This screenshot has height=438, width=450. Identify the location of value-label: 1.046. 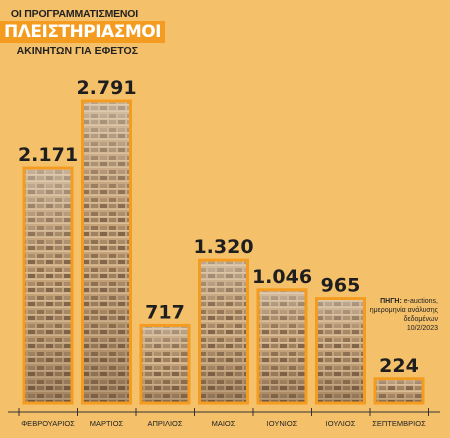
(282, 277).